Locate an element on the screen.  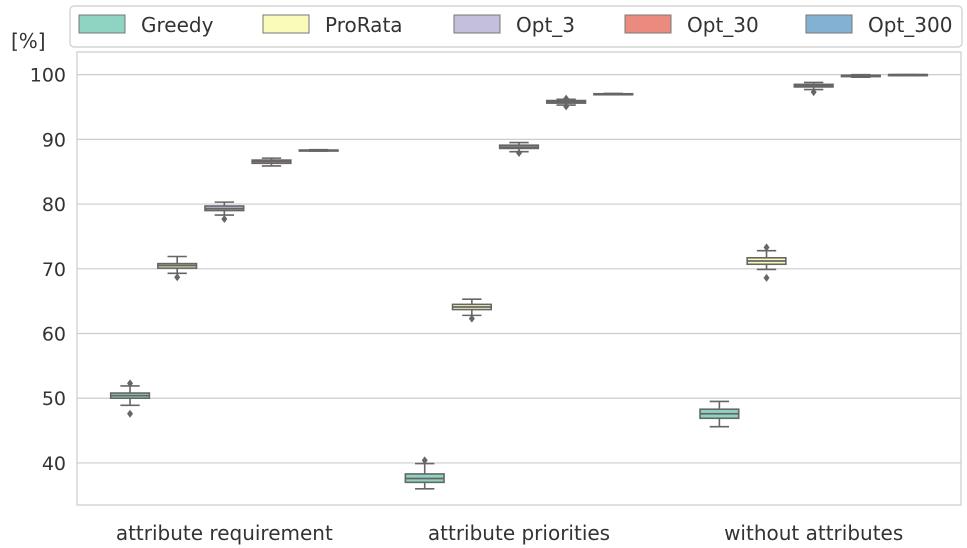
legend-label: Opt_3 is located at coordinates (545, 25).